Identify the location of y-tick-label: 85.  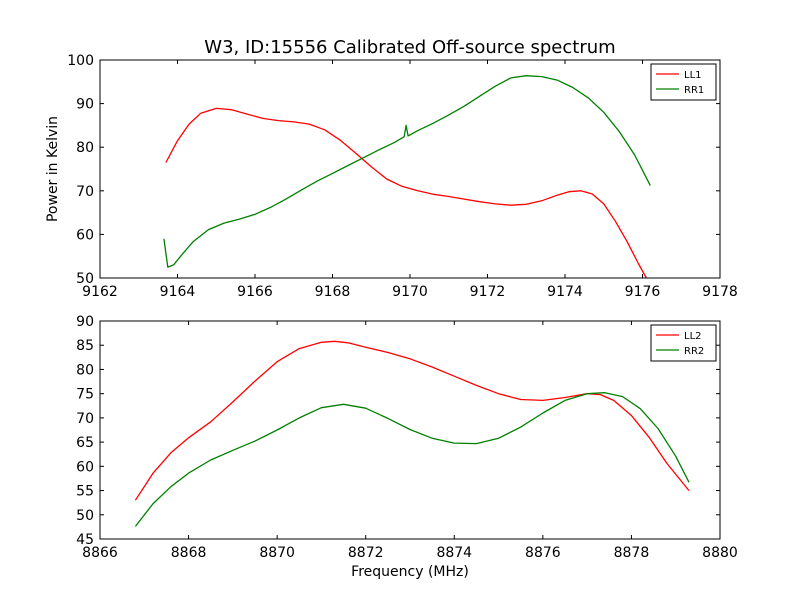
(85, 346).